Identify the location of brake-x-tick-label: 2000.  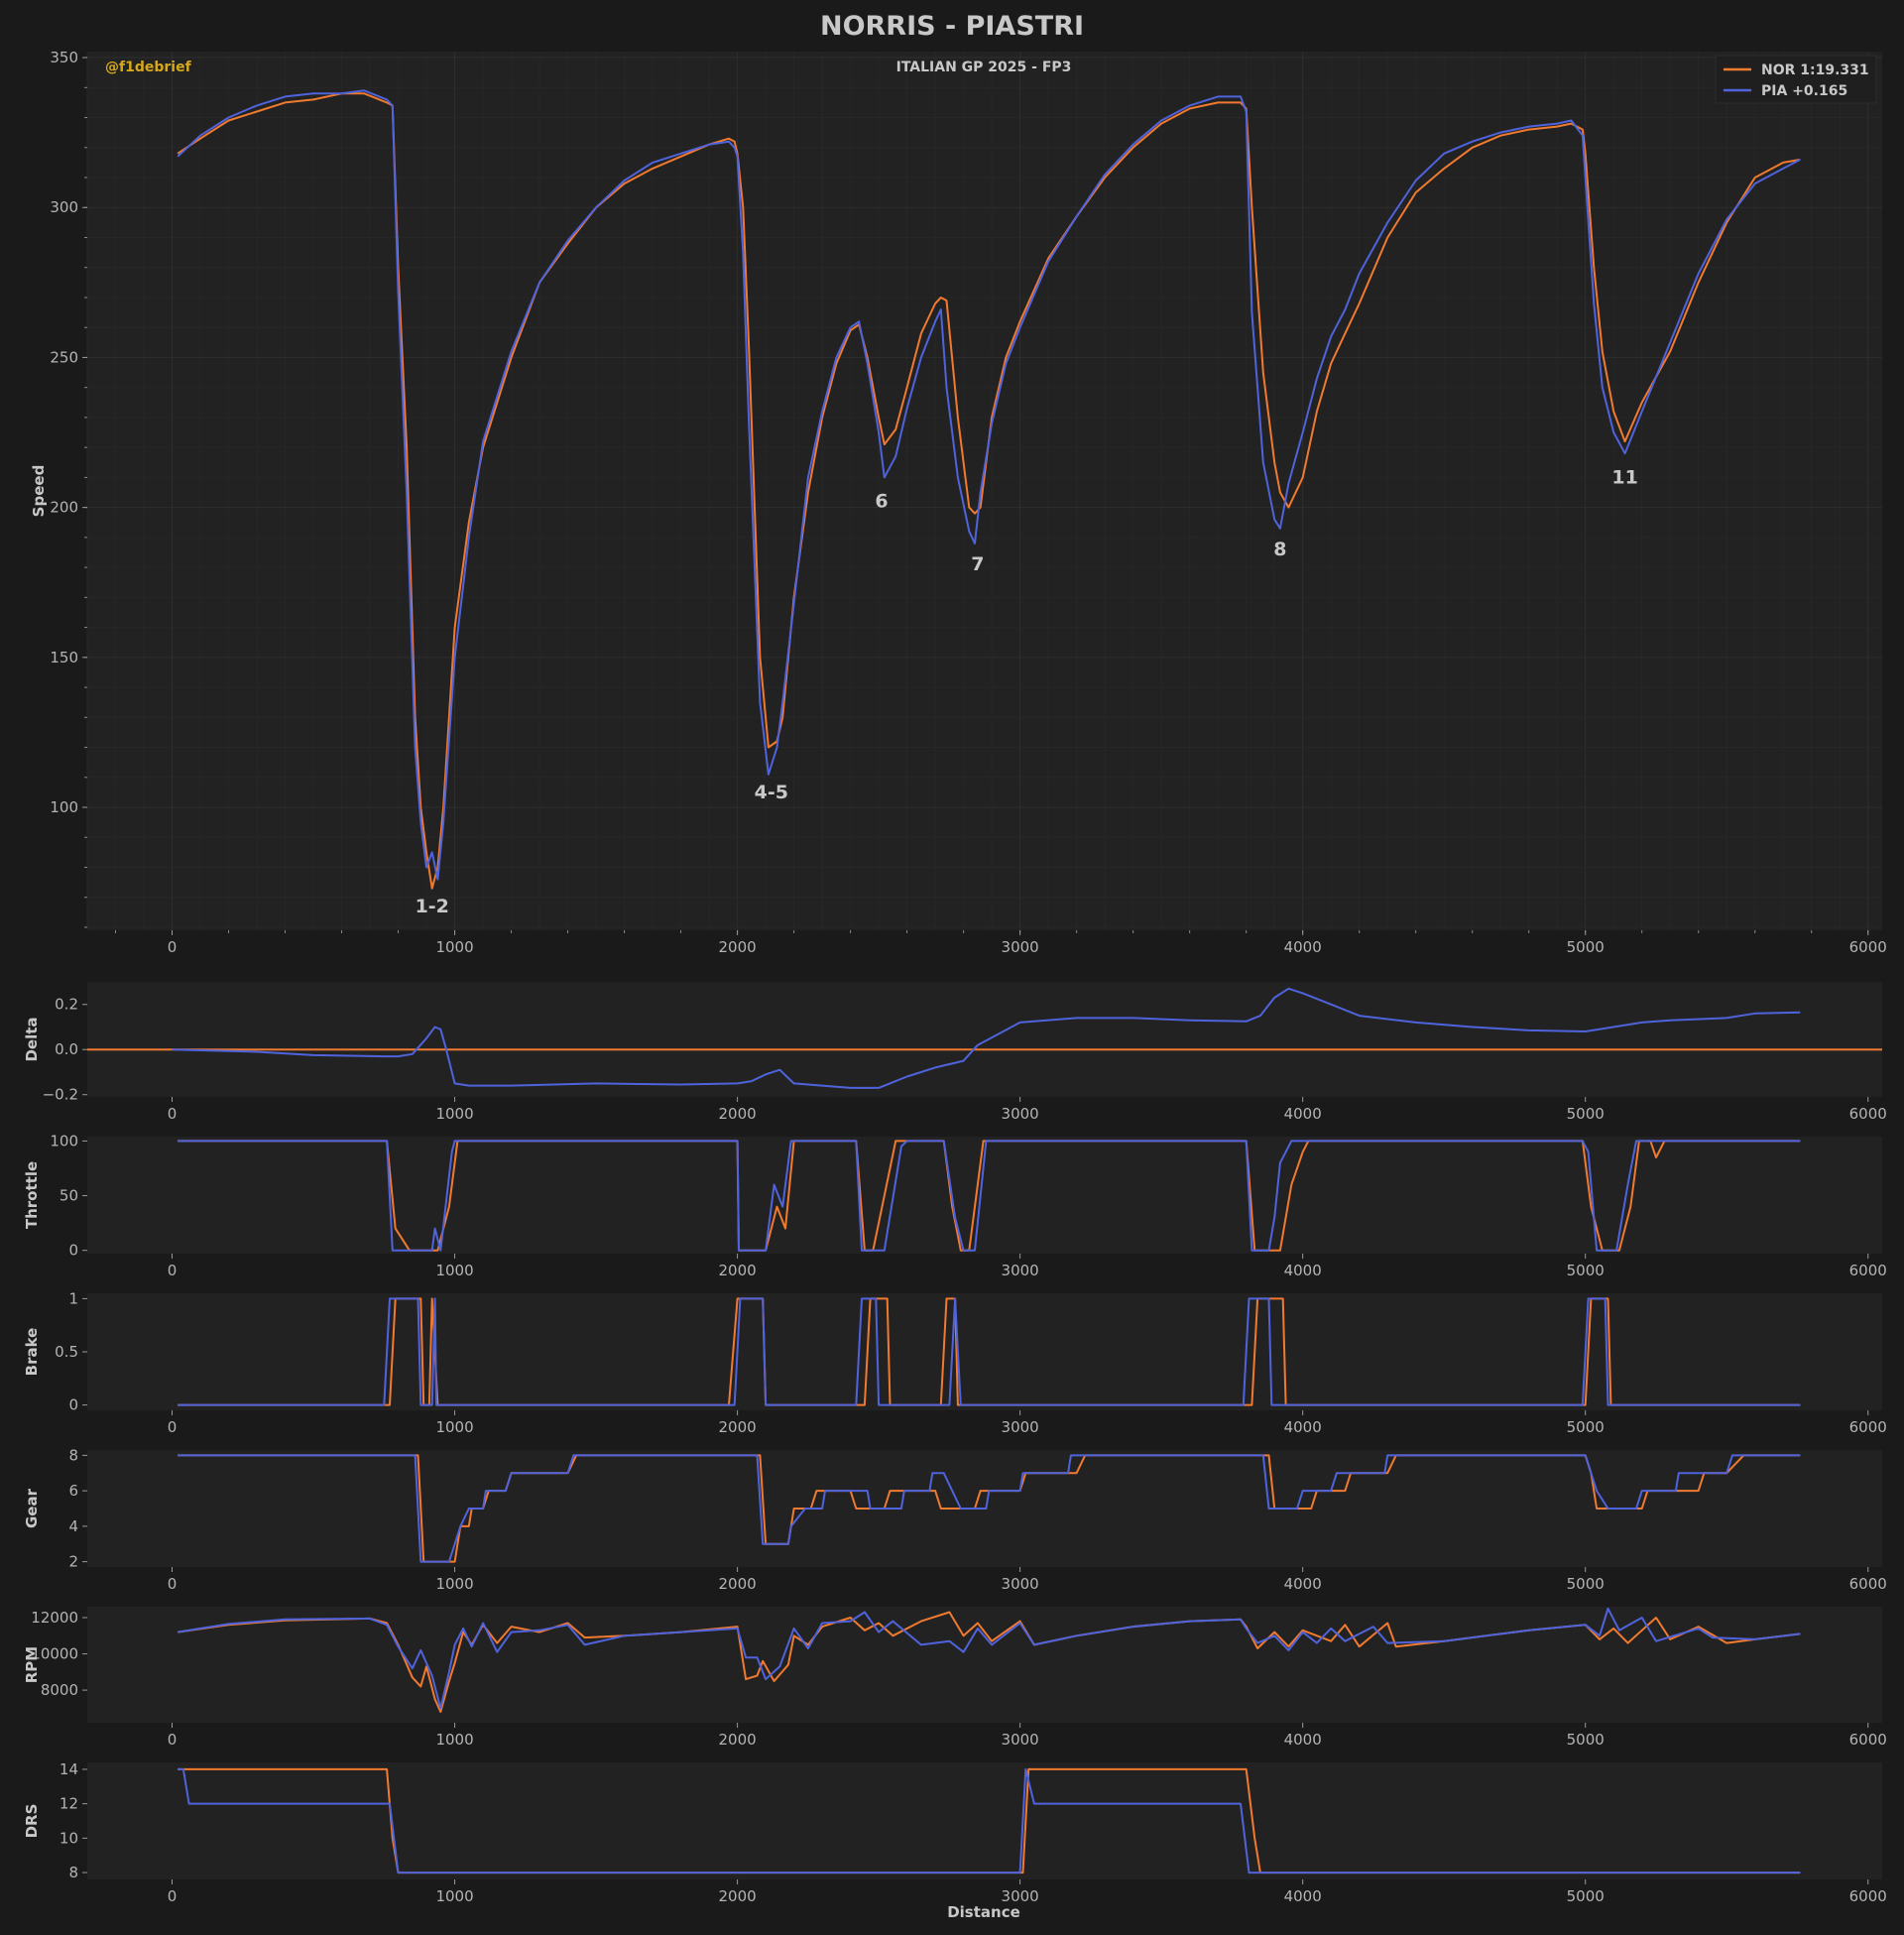
(737, 1427).